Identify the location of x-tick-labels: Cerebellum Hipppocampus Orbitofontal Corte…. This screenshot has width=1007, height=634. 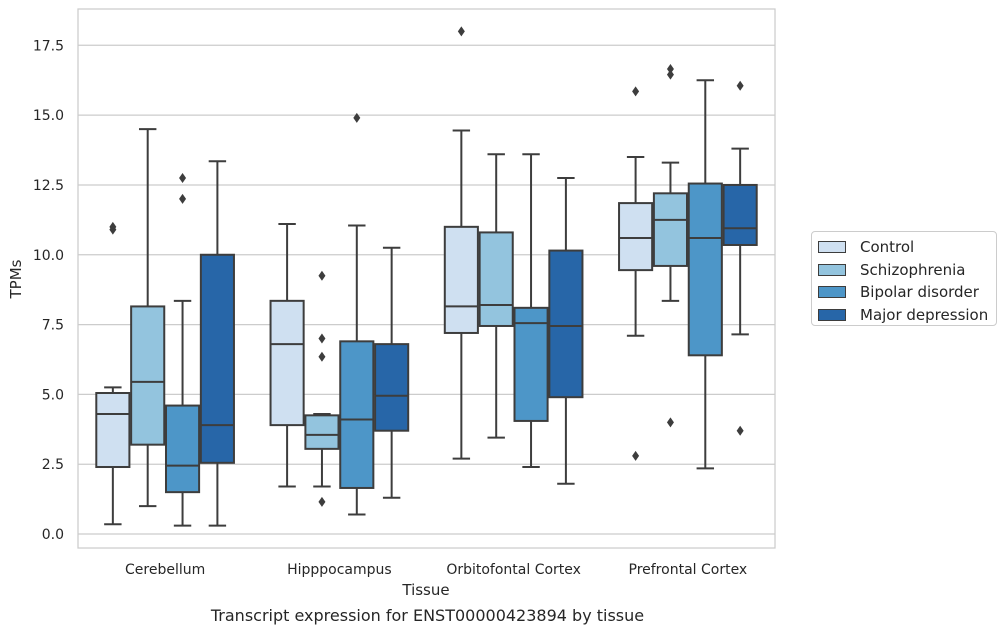
(436, 570).